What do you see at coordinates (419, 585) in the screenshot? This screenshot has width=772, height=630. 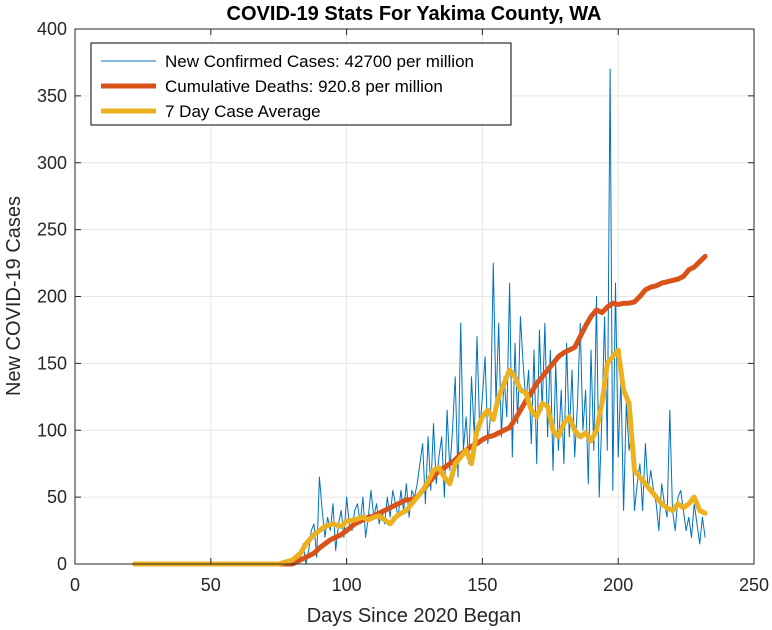 I see `x-tick-labels: 0 50 100 150 200 250` at bounding box center [419, 585].